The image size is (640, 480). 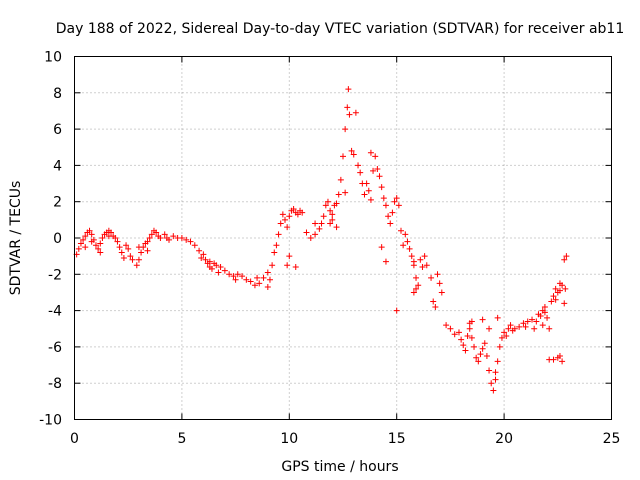 What do you see at coordinates (612, 439) in the screenshot?
I see `x-tick-label: 25` at bounding box center [612, 439].